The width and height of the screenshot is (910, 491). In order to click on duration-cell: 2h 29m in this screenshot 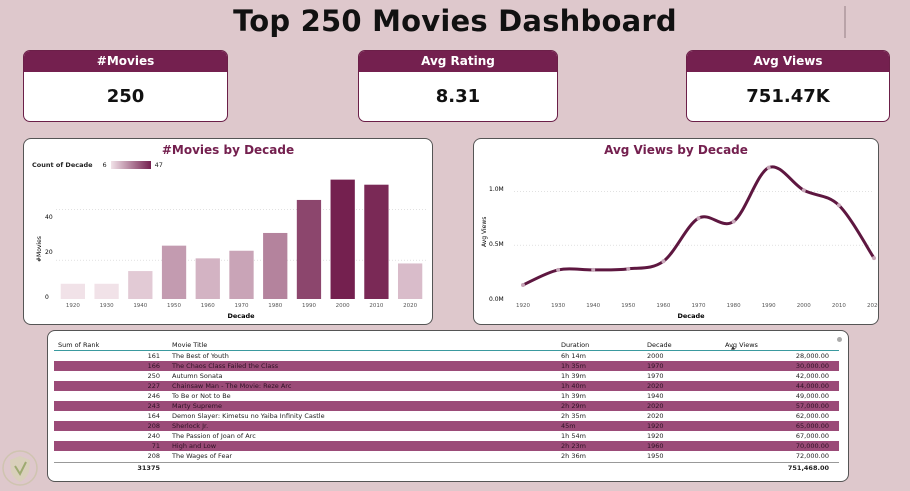, I will do `click(573, 406)`.